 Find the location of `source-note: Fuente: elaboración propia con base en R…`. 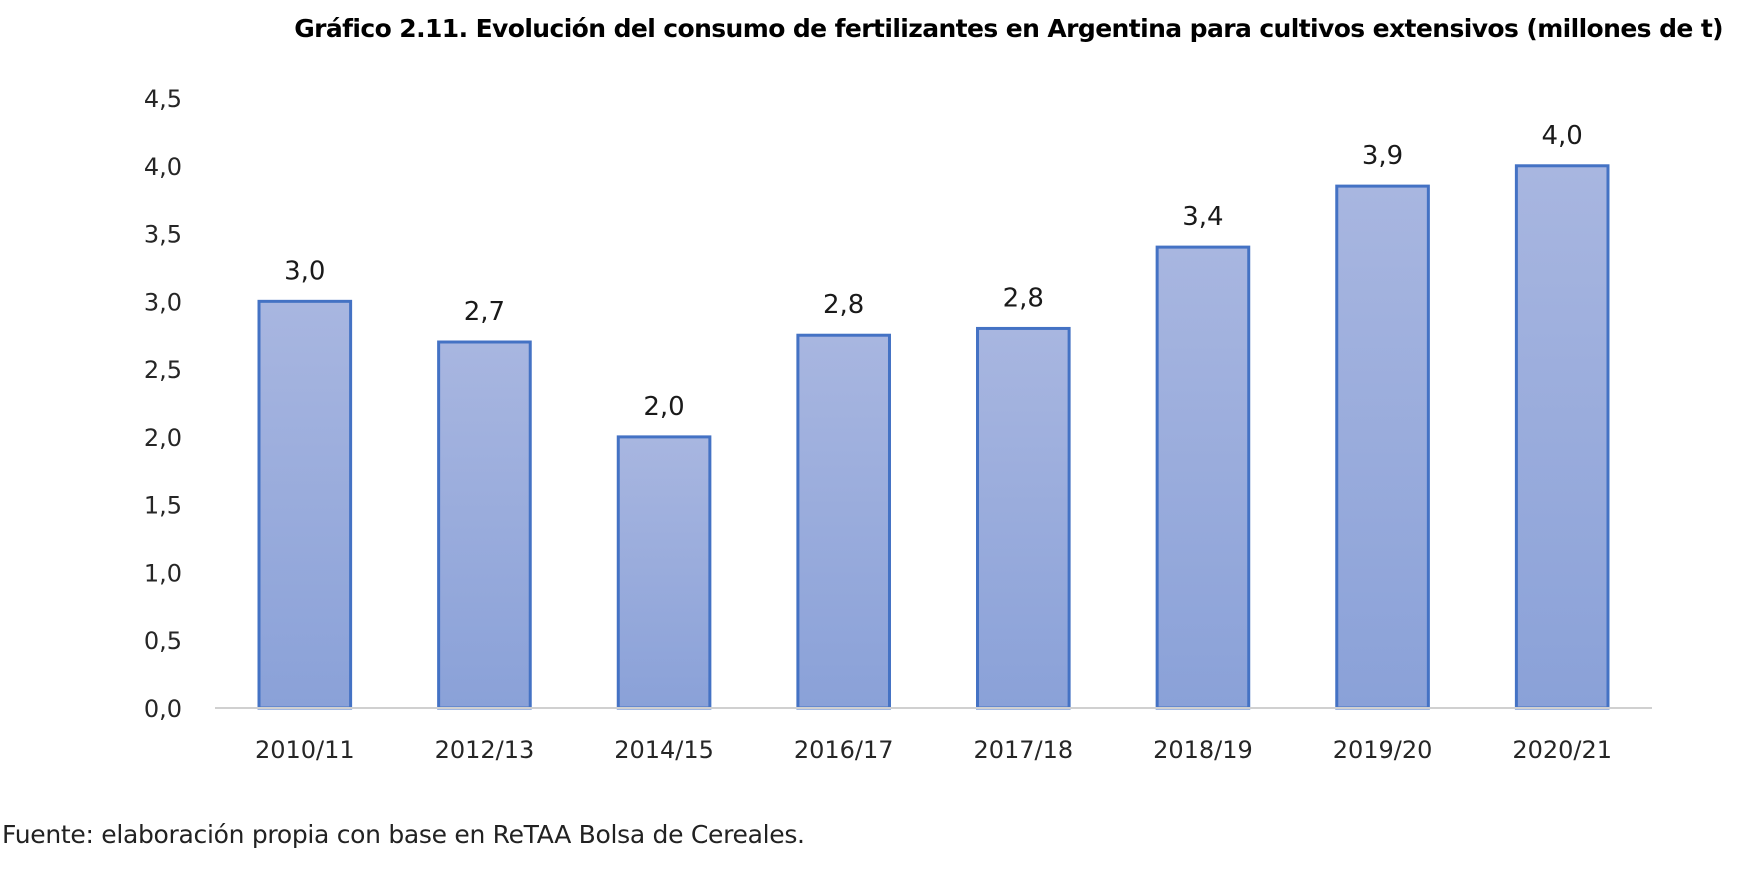

source-note: Fuente: elaboración propia con base en R… is located at coordinates (403, 834).